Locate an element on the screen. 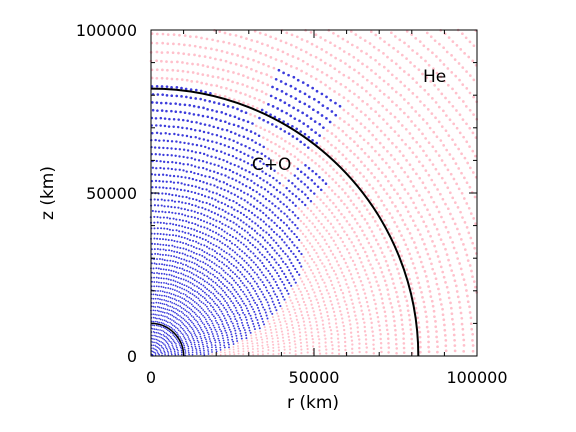 This screenshot has height=432, width=576. y-tick-label: 50000 is located at coordinates (111, 193).